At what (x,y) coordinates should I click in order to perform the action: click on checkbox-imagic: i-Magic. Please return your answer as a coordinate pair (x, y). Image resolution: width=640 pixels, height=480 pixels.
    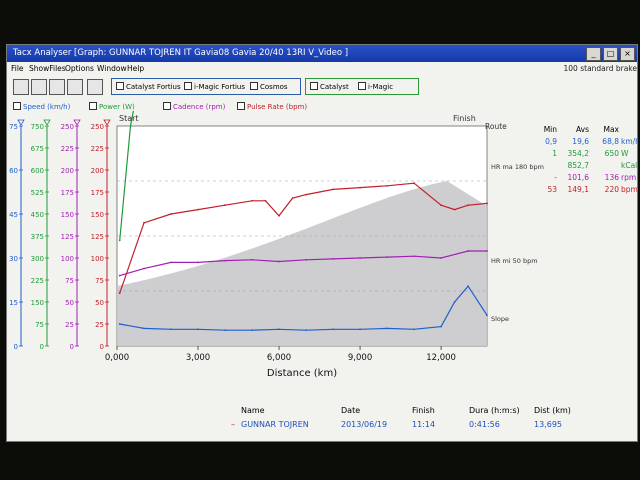
    Looking at the image, I should click on (375, 86).